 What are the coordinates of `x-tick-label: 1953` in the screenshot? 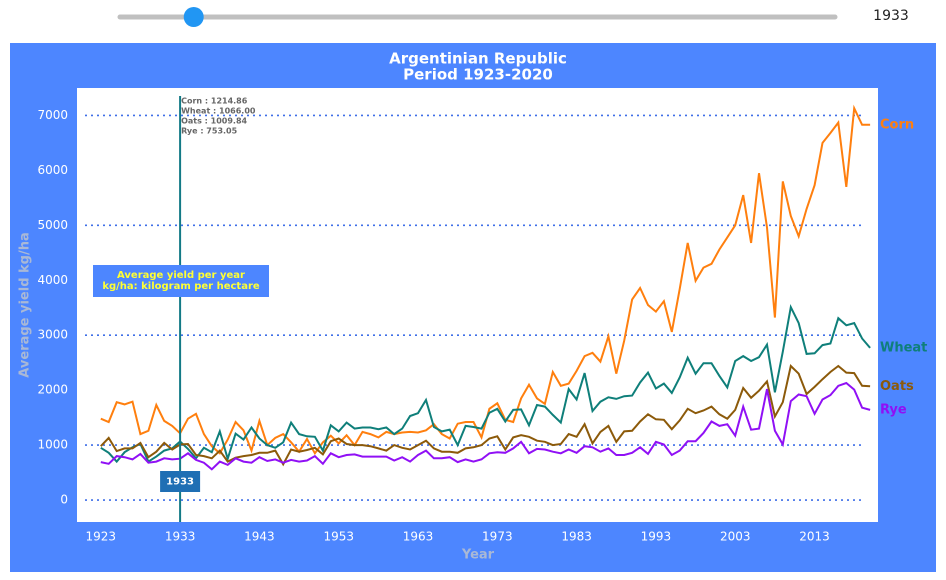 It's located at (338, 537).